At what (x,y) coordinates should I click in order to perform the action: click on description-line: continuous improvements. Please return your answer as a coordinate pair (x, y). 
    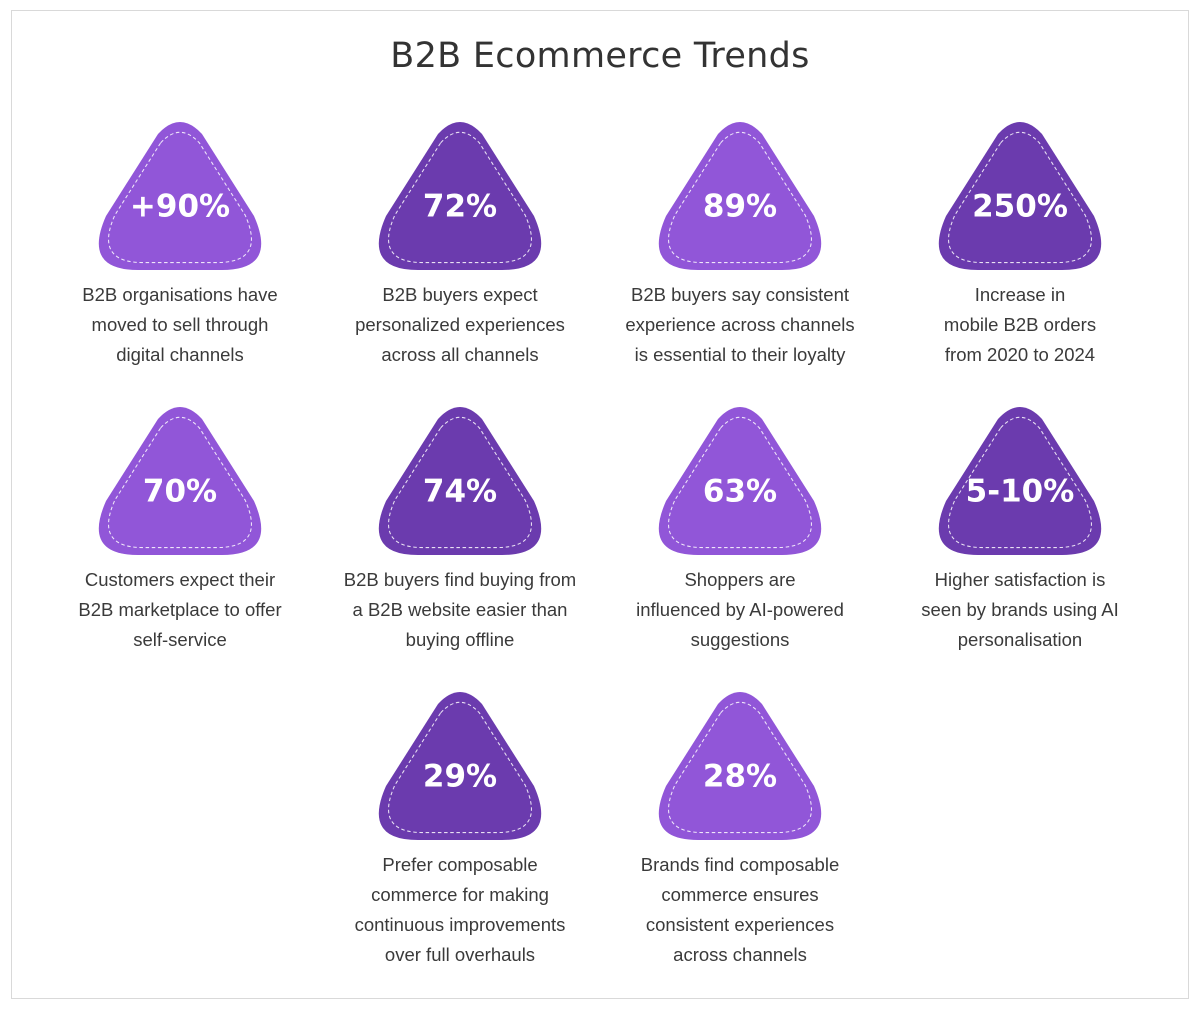
    Looking at the image, I should click on (460, 924).